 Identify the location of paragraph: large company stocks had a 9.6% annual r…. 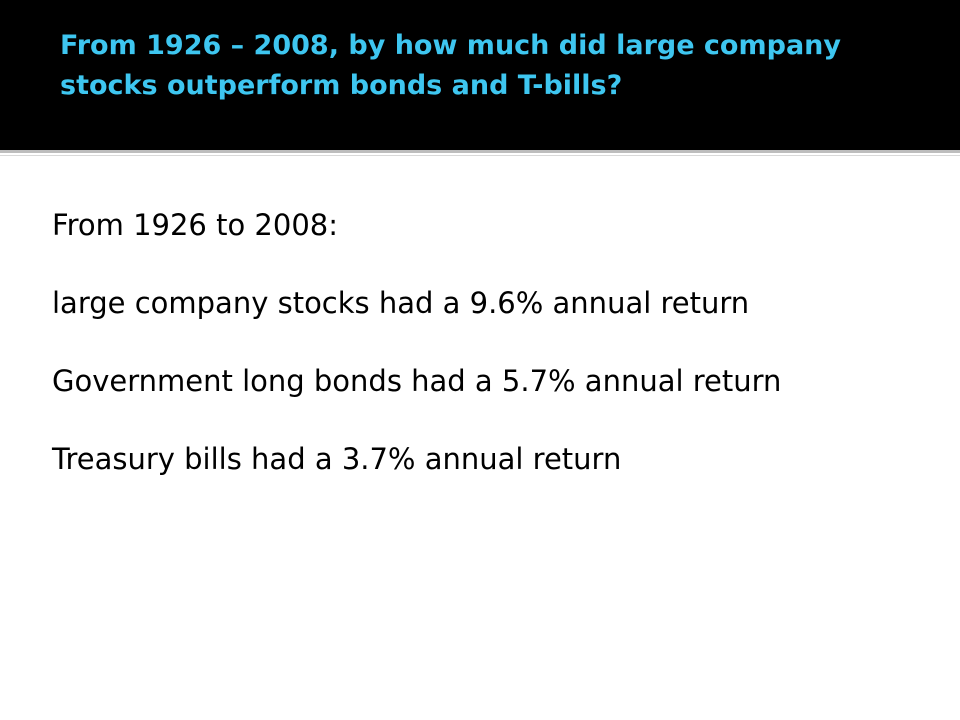
(401, 303).